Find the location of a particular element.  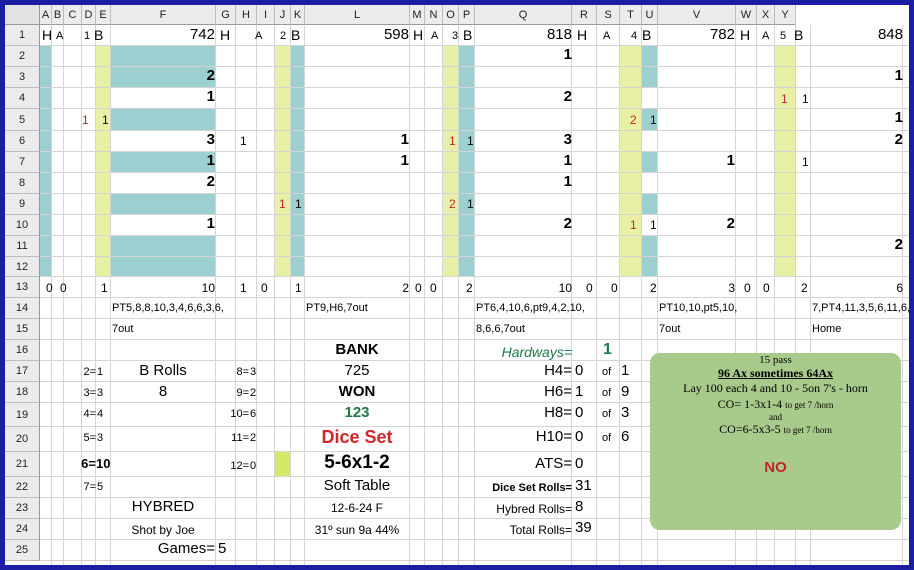

row-header-2: 2 is located at coordinates (22, 56).